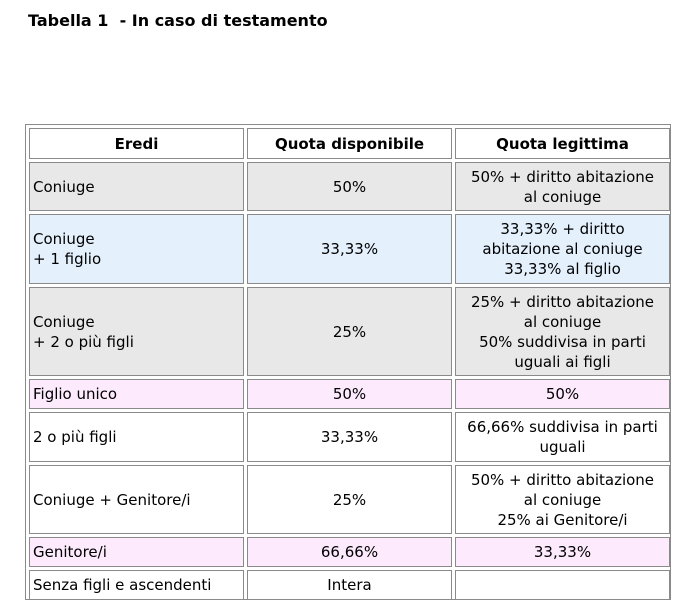 The height and width of the screenshot is (614, 685). What do you see at coordinates (136, 186) in the screenshot?
I see `heirs-cell: Coniuge` at bounding box center [136, 186].